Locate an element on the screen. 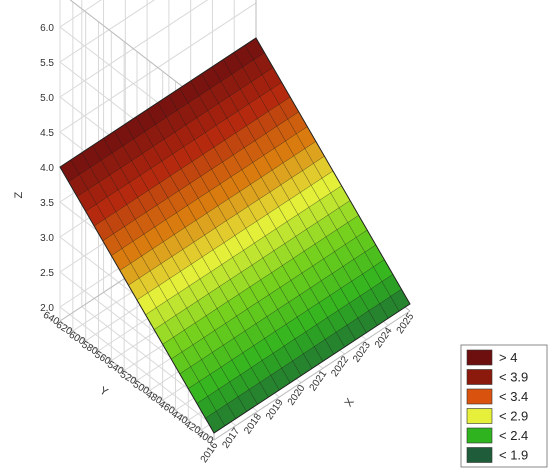  z-tick-label-6: 5.0 is located at coordinates (47, 98).